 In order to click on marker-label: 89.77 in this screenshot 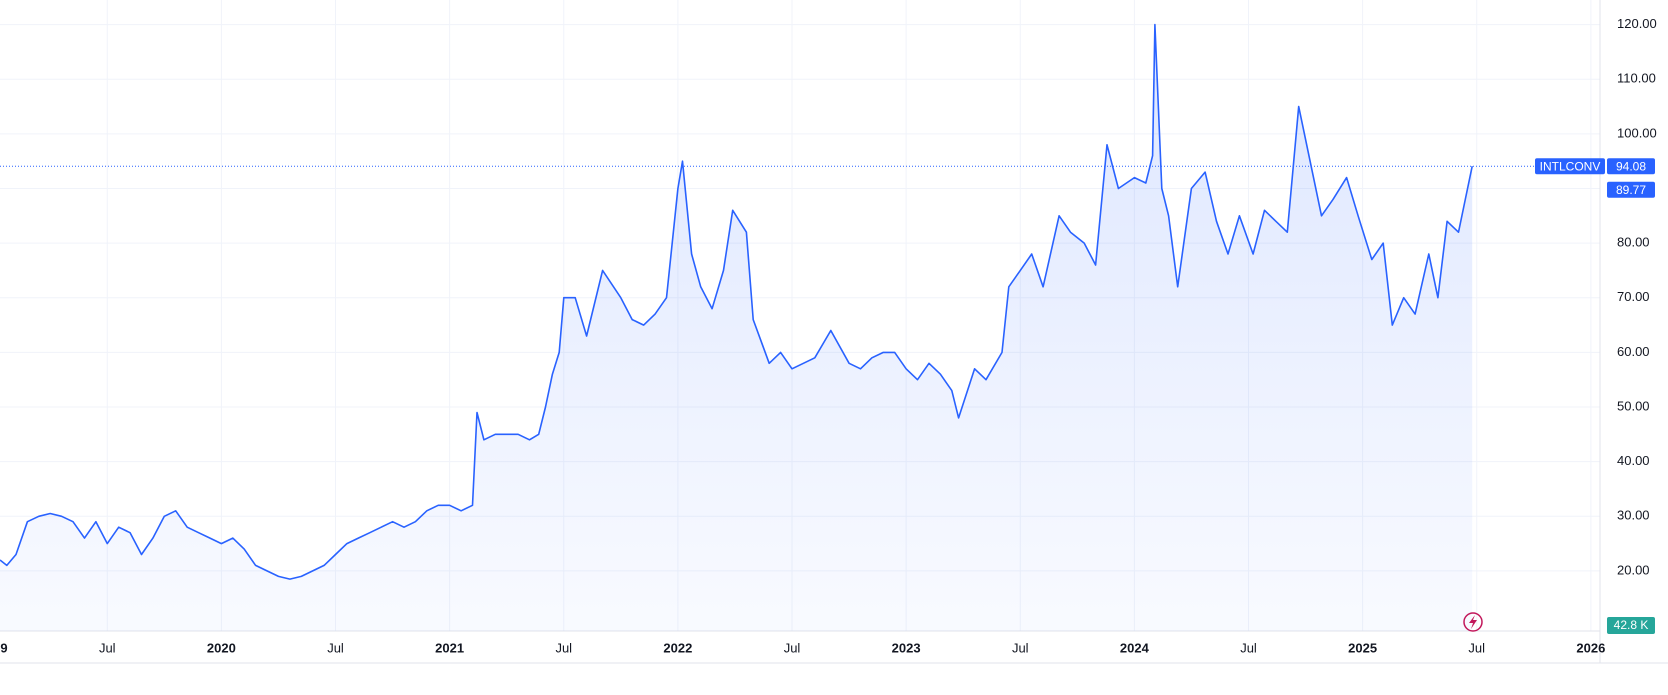, I will do `click(1631, 190)`.